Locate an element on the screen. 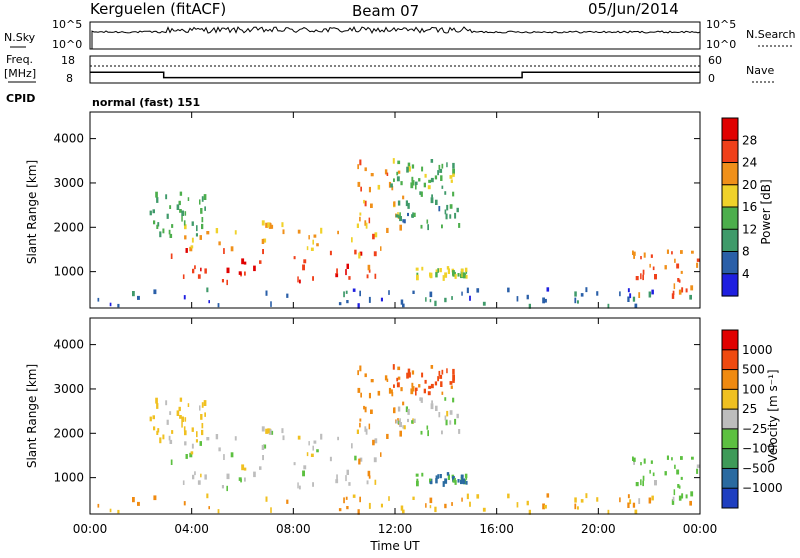 The height and width of the screenshot is (558, 800). x-tick-label: 08:00 is located at coordinates (293, 529).